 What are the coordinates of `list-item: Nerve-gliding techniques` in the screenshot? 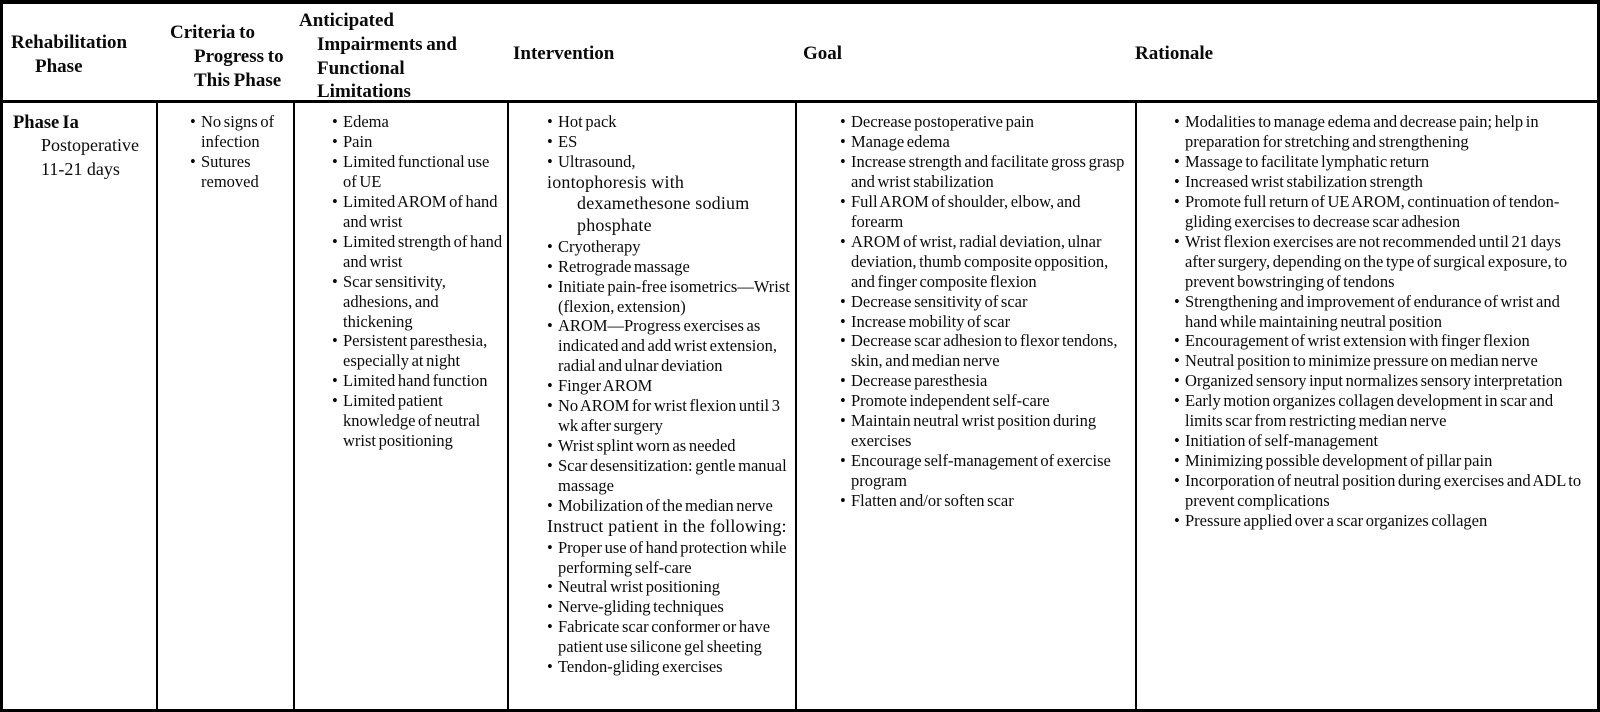 It's located at (669, 607).